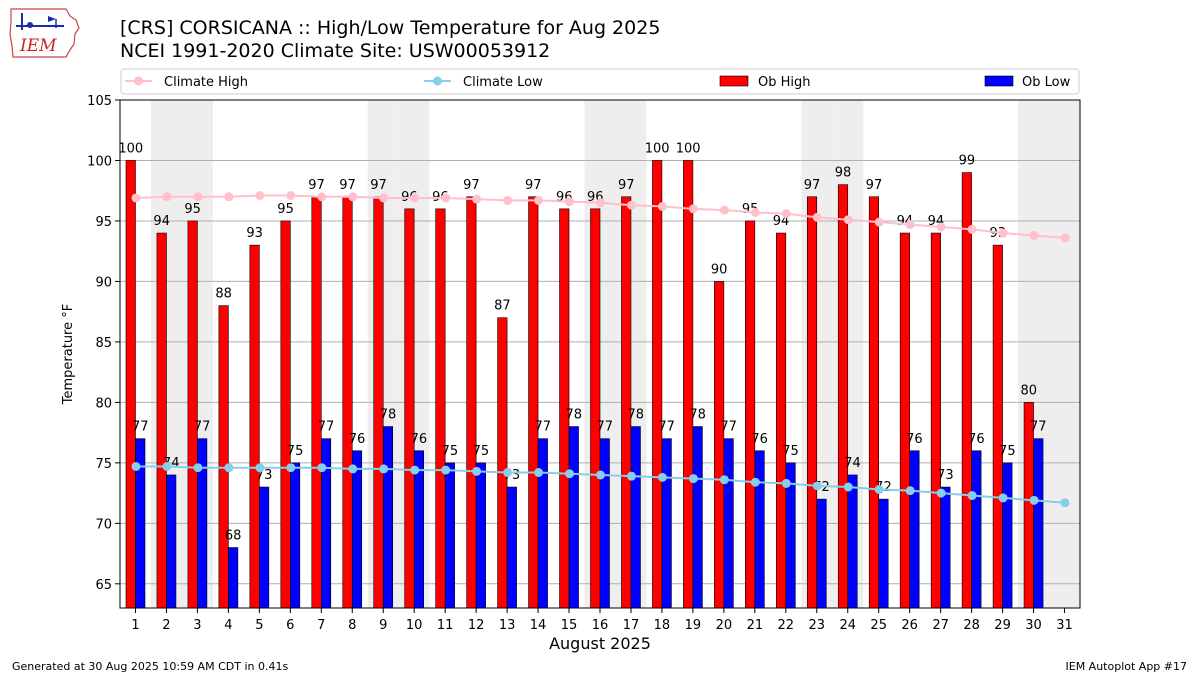 The height and width of the screenshot is (675, 1200). I want to click on ob-high-label: 88, so click(223, 294).